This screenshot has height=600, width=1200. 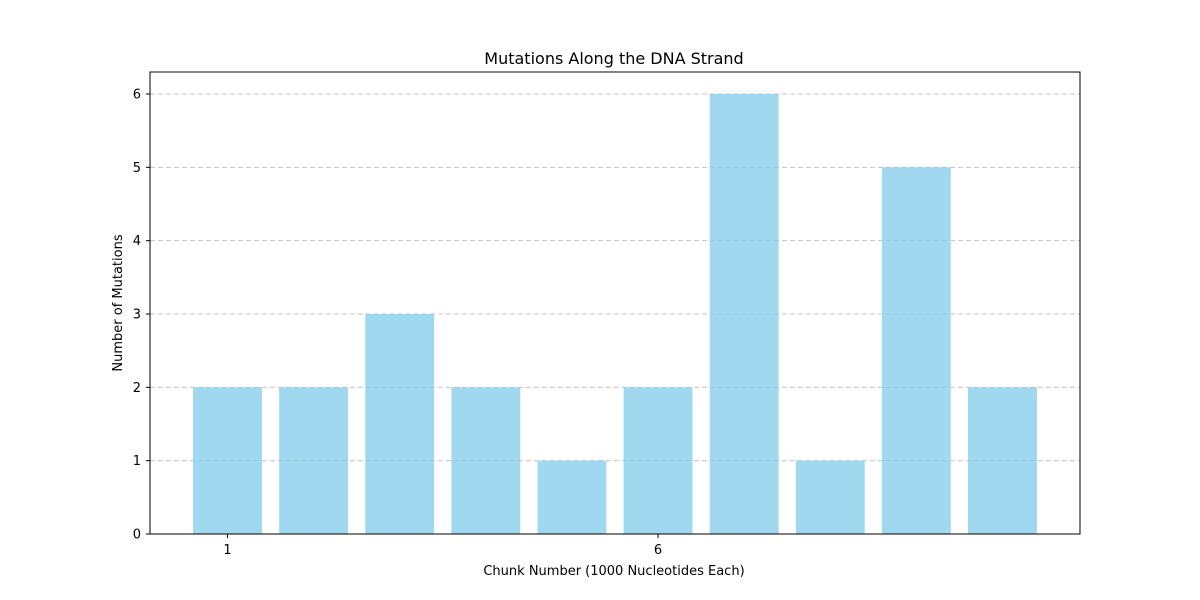 What do you see at coordinates (137, 461) in the screenshot?
I see `y-tick-label: 1` at bounding box center [137, 461].